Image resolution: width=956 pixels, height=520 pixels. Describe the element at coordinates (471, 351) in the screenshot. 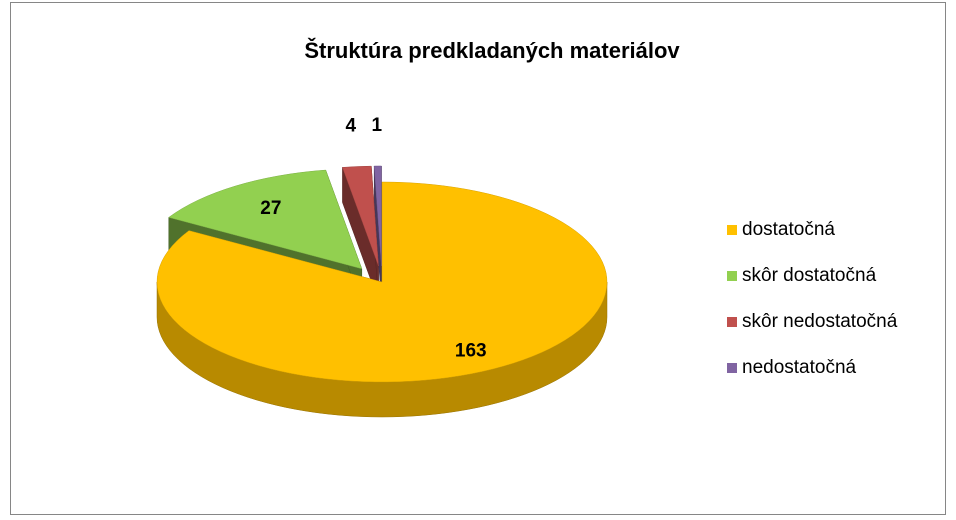

I see `value-label: 163` at that location.